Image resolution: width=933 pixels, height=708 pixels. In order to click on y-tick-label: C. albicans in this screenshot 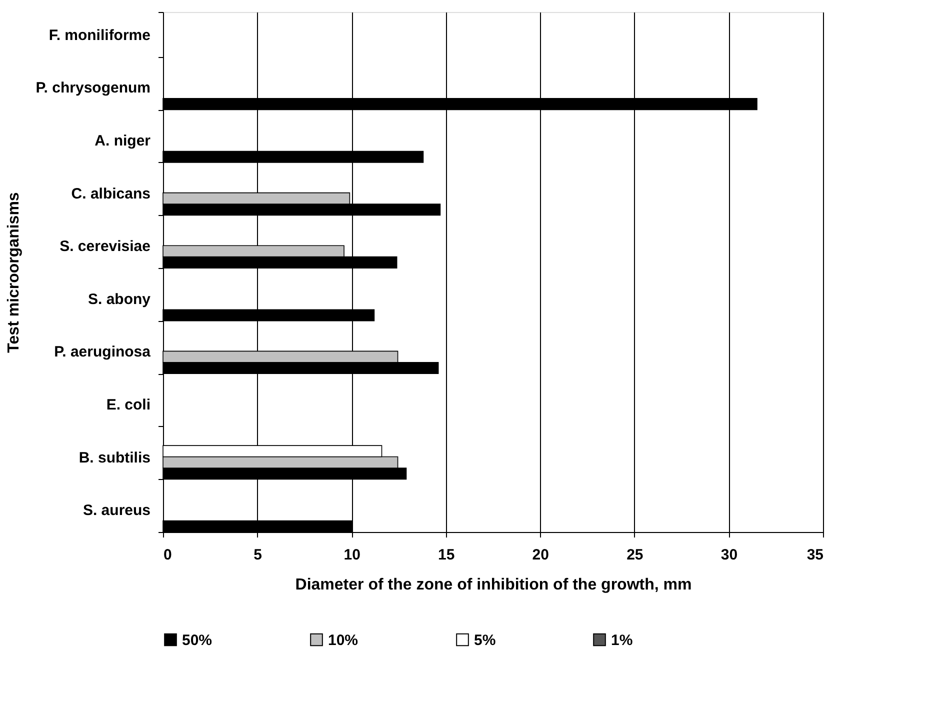, I will do `click(110, 193)`.